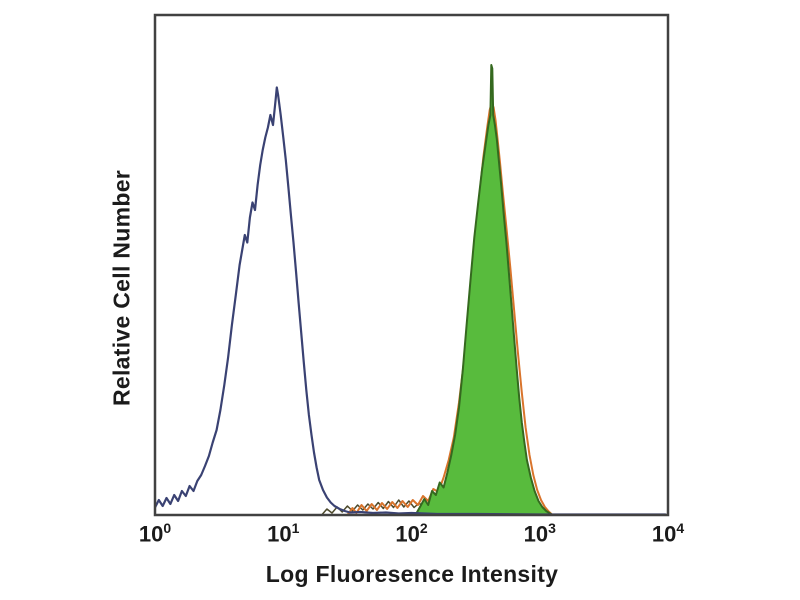 Image resolution: width=800 pixels, height=600 pixels. Describe the element at coordinates (668, 533) in the screenshot. I see `x-tick-label-10e4: 10⁴` at that location.